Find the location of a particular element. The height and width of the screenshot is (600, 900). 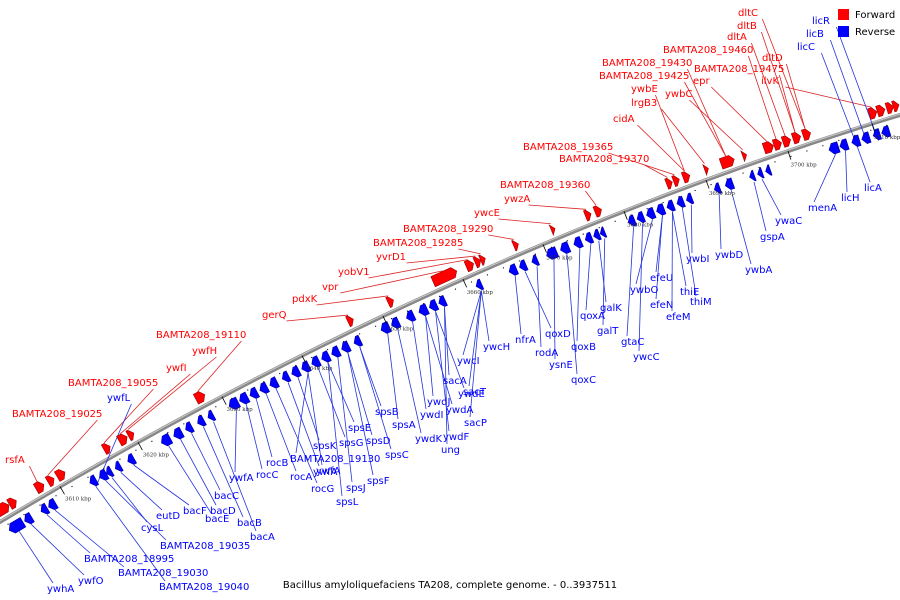

reverse-gene-label: spsJ is located at coordinates (356, 488).